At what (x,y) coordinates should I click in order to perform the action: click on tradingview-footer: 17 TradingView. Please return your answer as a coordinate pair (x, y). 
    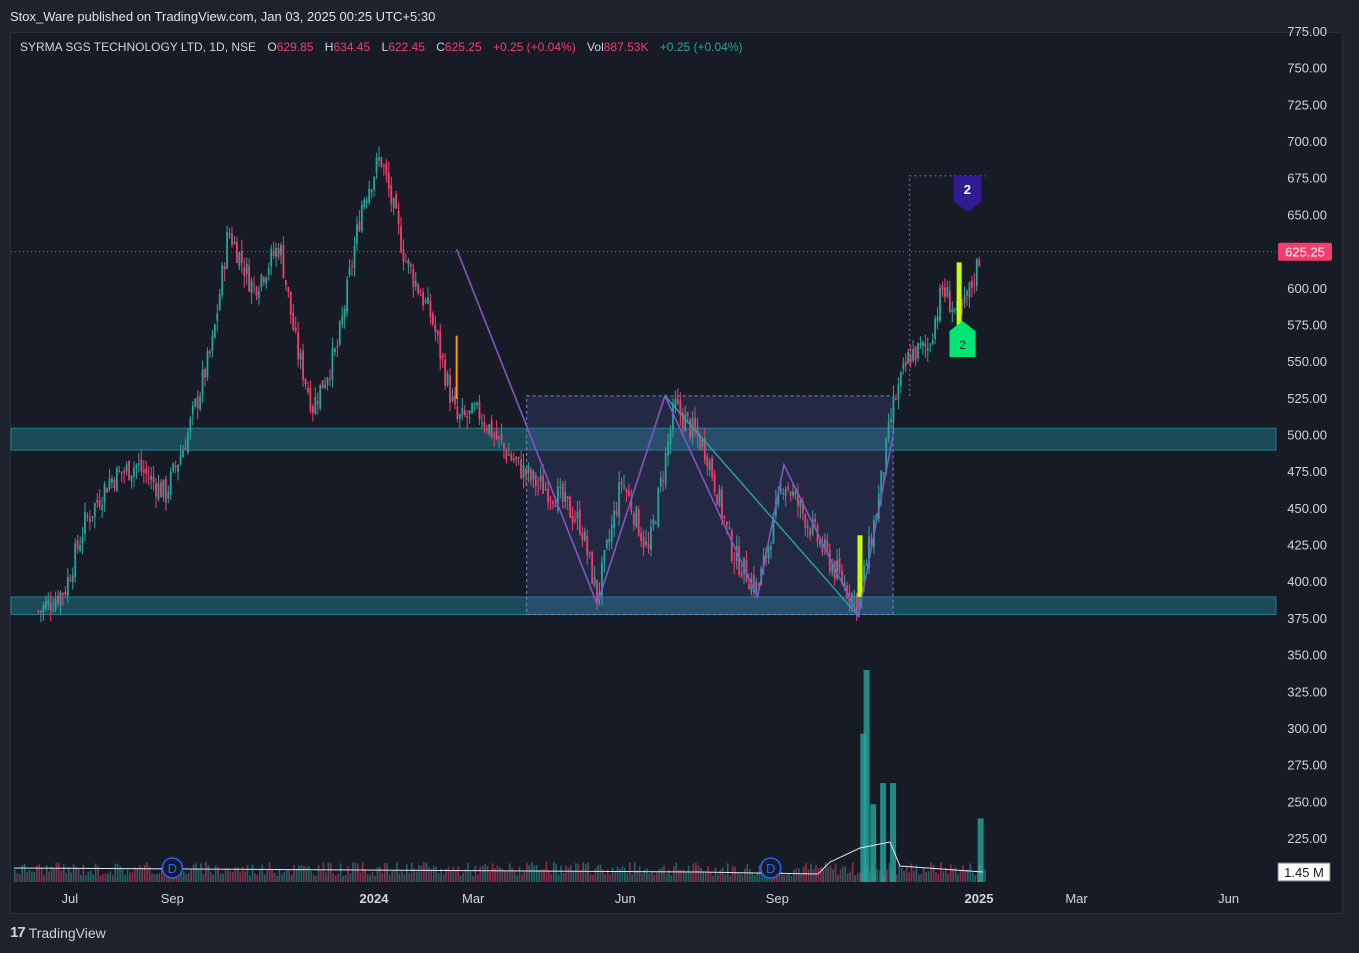
    Looking at the image, I should click on (58, 932).